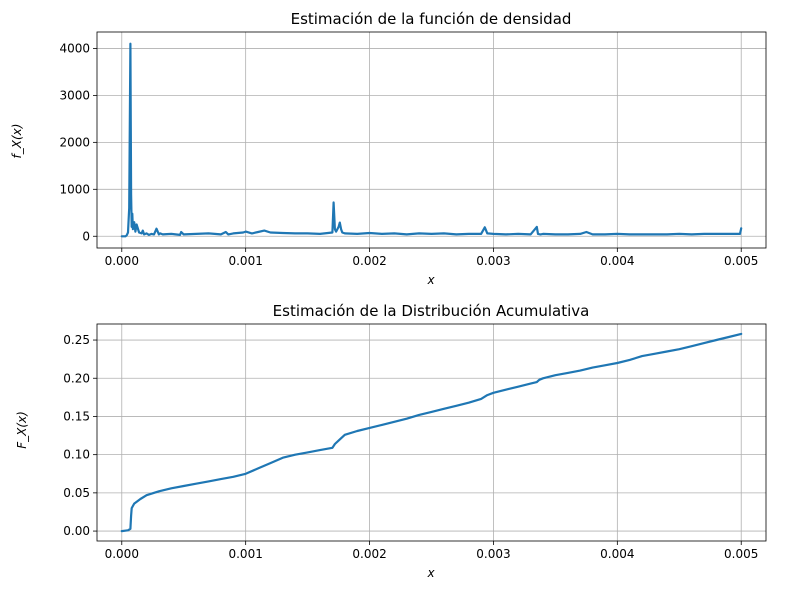 The height and width of the screenshot is (590, 790). I want to click on density-chart-ylabel: f_X(x), so click(17, 141).